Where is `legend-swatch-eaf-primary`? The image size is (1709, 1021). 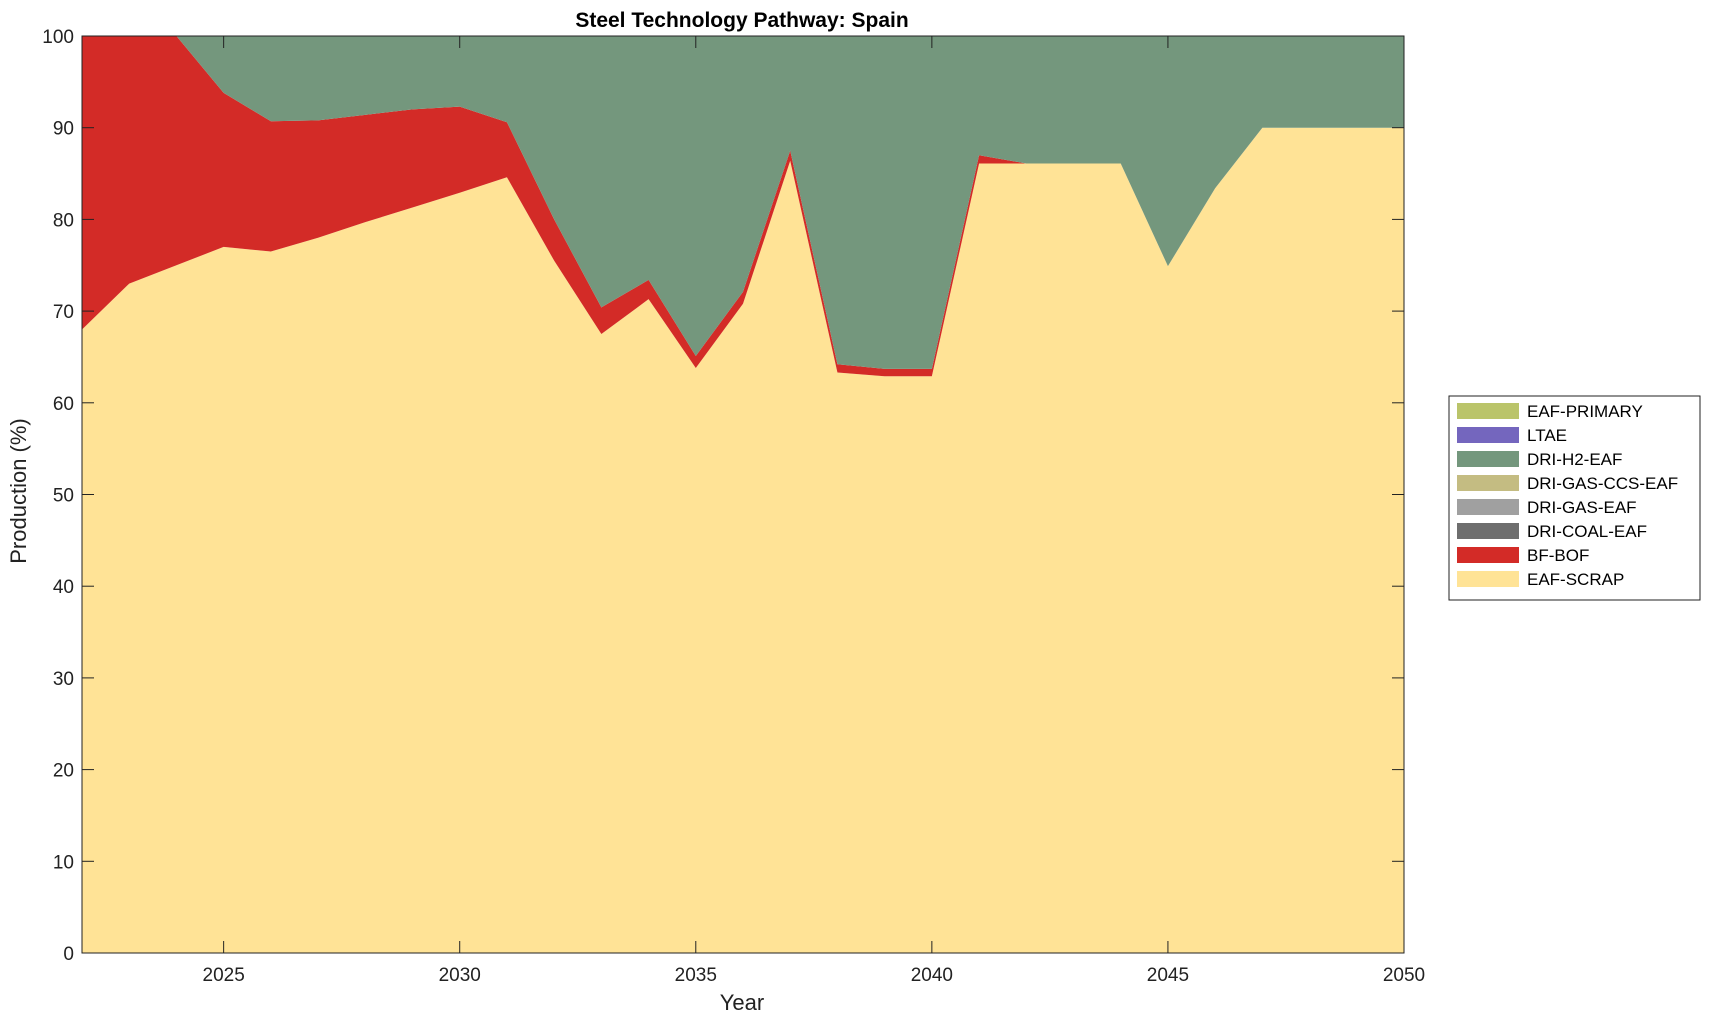
legend-swatch-eaf-primary is located at coordinates (1488, 411).